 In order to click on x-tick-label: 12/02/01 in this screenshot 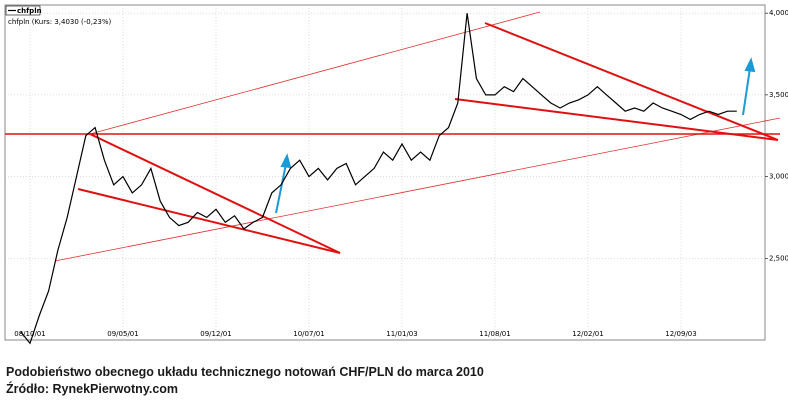, I will do `click(587, 334)`.